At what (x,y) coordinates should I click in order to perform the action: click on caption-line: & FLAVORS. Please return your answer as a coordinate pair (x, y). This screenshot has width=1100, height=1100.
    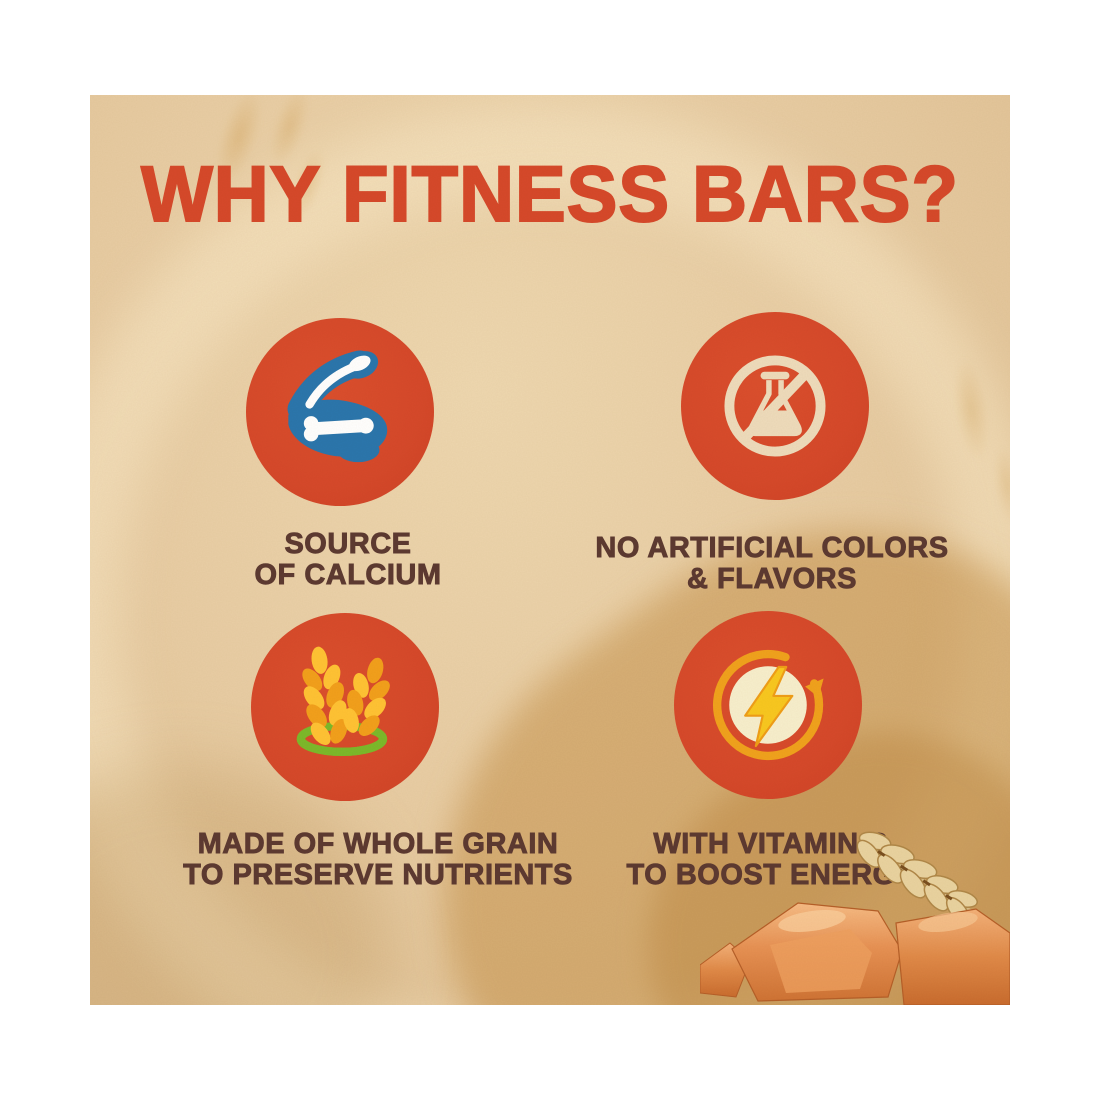
    Looking at the image, I should click on (772, 579).